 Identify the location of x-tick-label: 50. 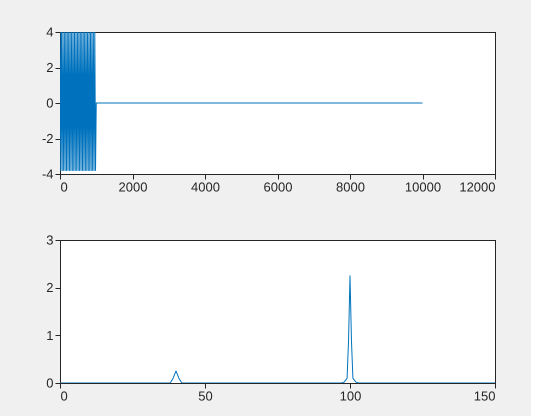
(205, 396).